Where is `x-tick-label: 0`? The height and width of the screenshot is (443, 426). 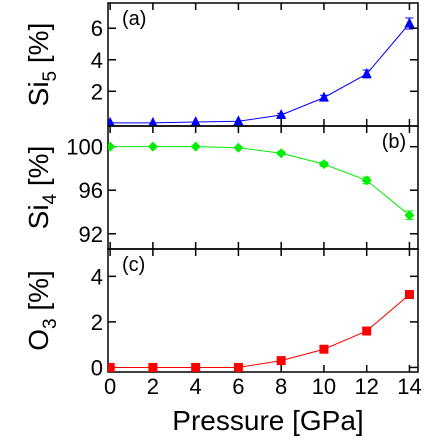 x-tick-label: 0 is located at coordinates (110, 386).